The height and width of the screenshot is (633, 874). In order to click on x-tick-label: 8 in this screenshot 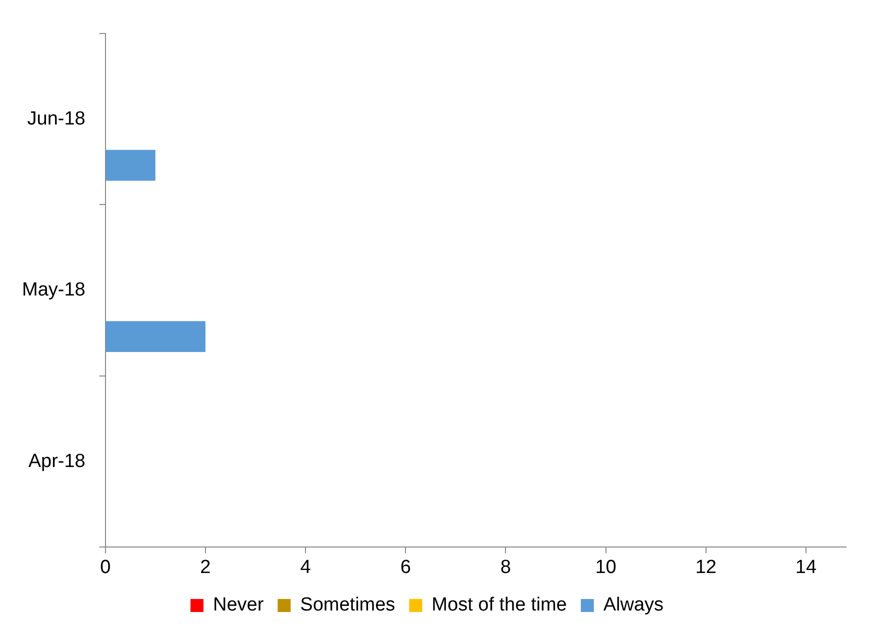, I will do `click(505, 567)`.